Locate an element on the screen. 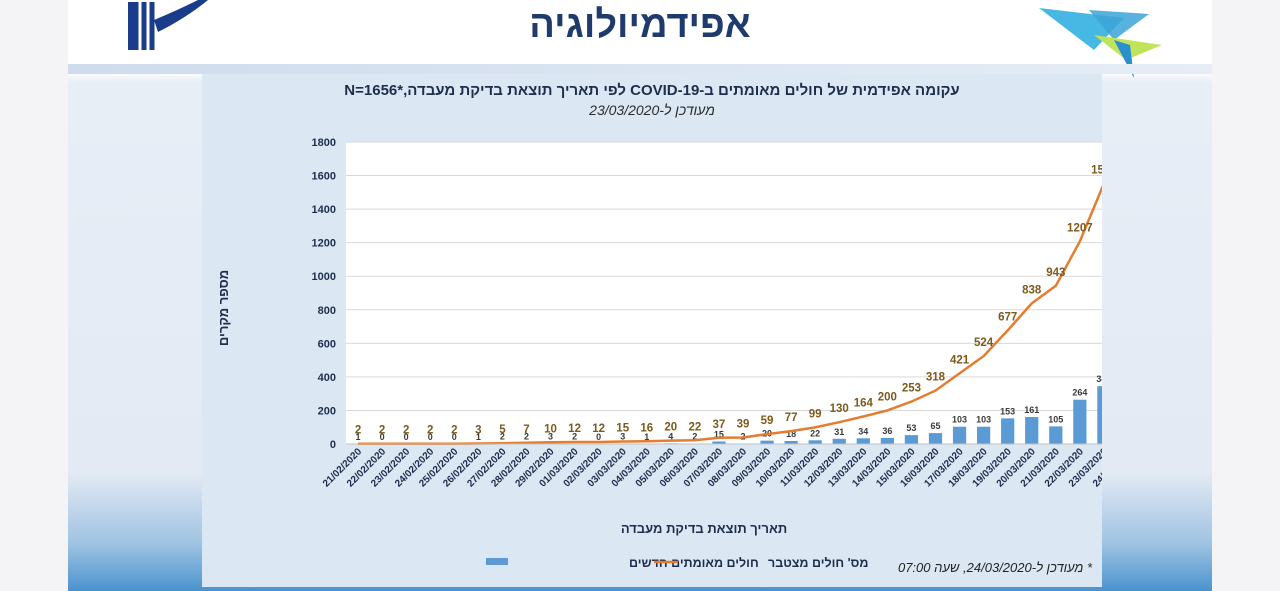  line-value-label: 59 is located at coordinates (767, 421).